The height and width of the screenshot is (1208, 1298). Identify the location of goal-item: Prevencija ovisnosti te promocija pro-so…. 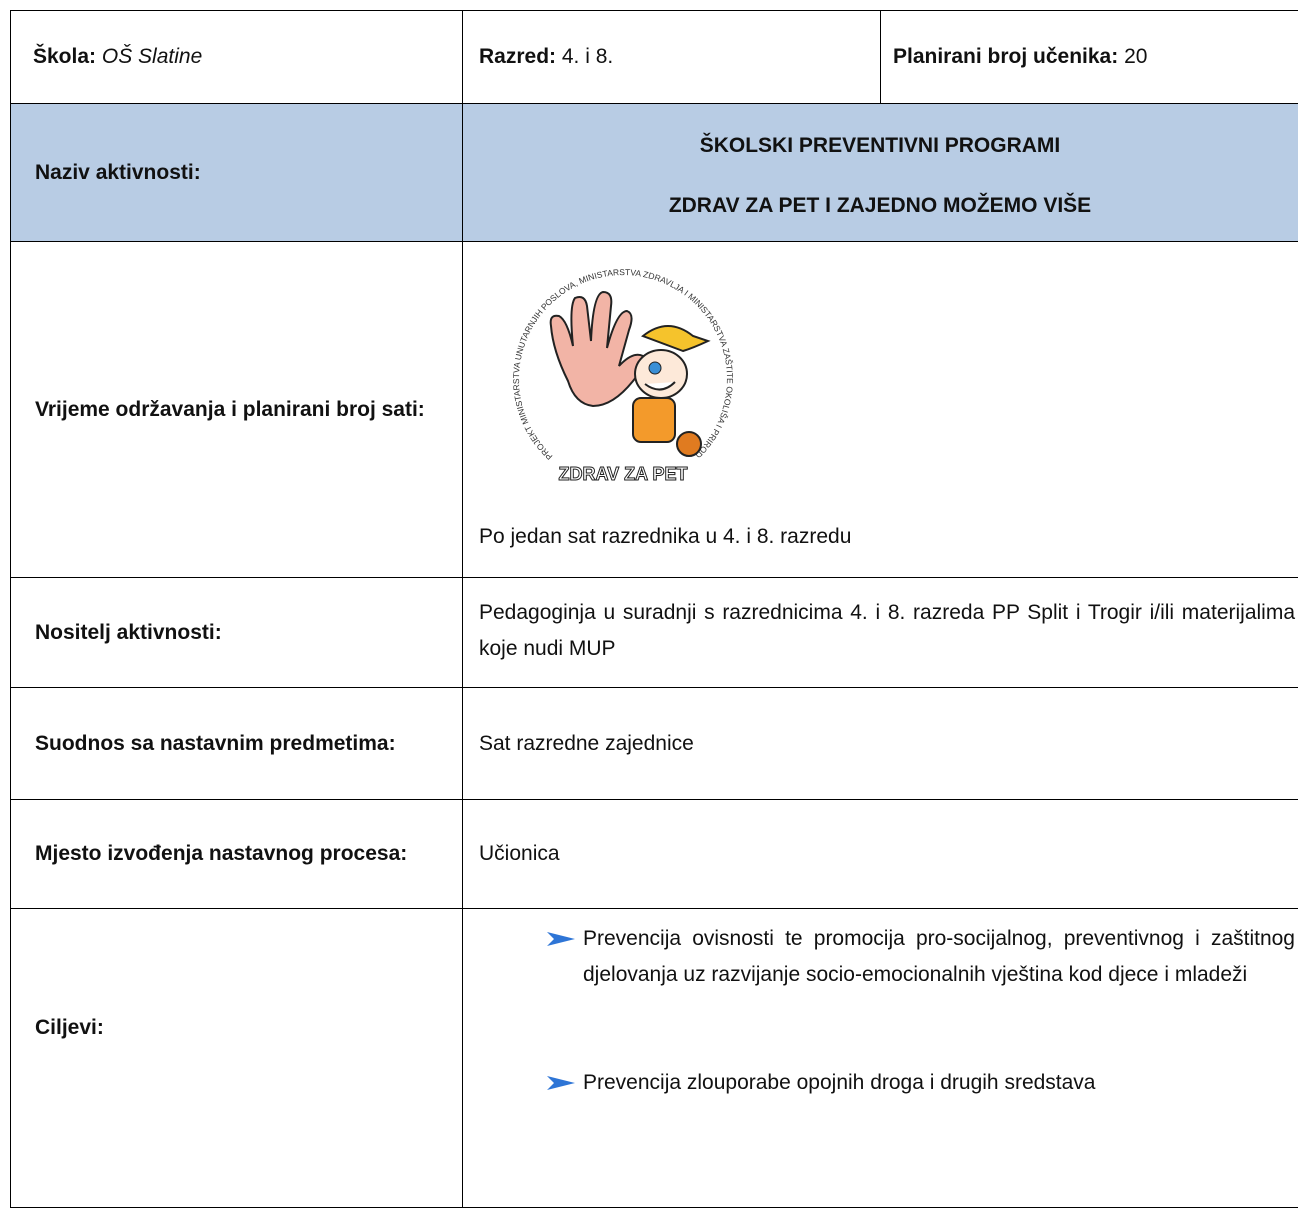
(921, 957).